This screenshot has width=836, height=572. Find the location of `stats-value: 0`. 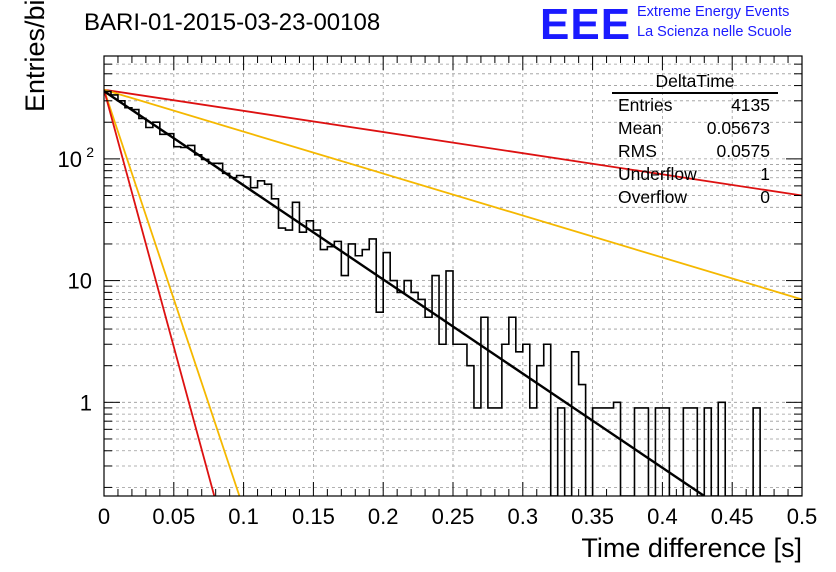

stats-value: 0 is located at coordinates (765, 197).